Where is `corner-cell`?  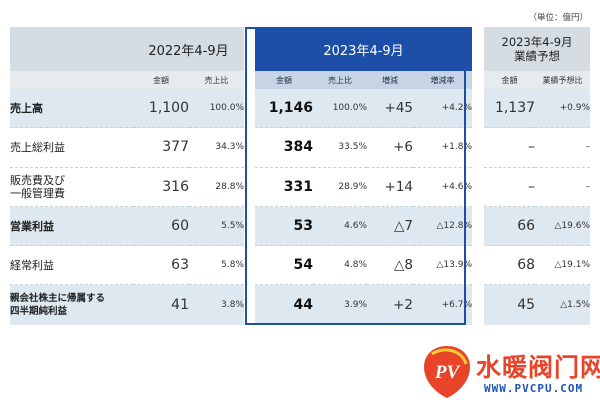
corner-cell is located at coordinates (71, 49).